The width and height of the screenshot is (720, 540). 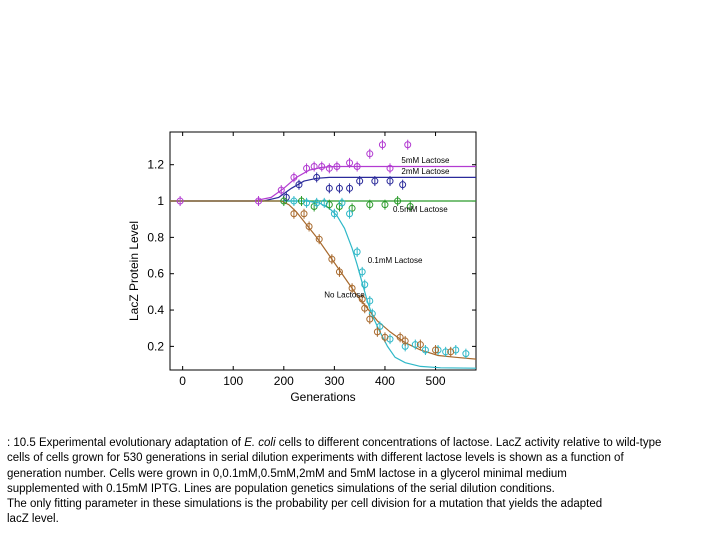 What do you see at coordinates (155, 165) in the screenshot?
I see `y-tick-label: 1.2` at bounding box center [155, 165].